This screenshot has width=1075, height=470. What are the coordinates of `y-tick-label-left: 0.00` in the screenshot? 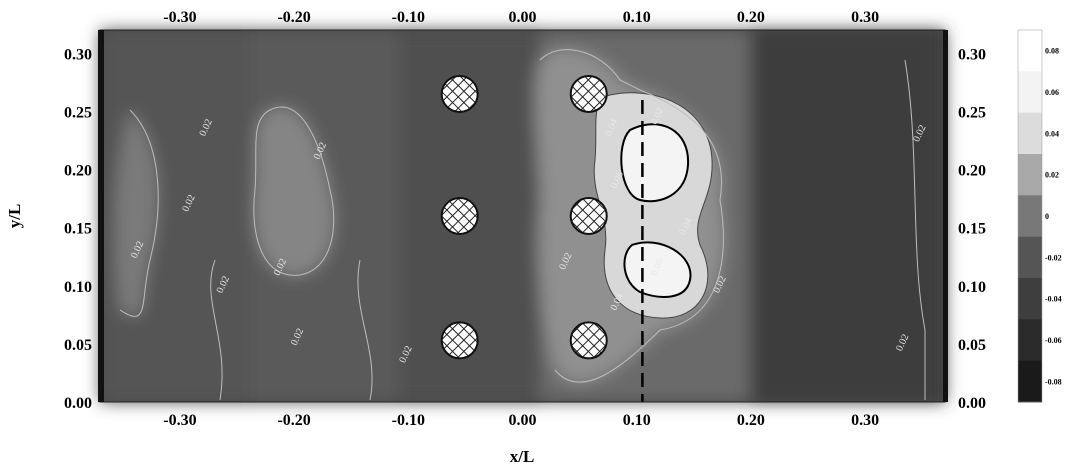 It's located at (78, 403).